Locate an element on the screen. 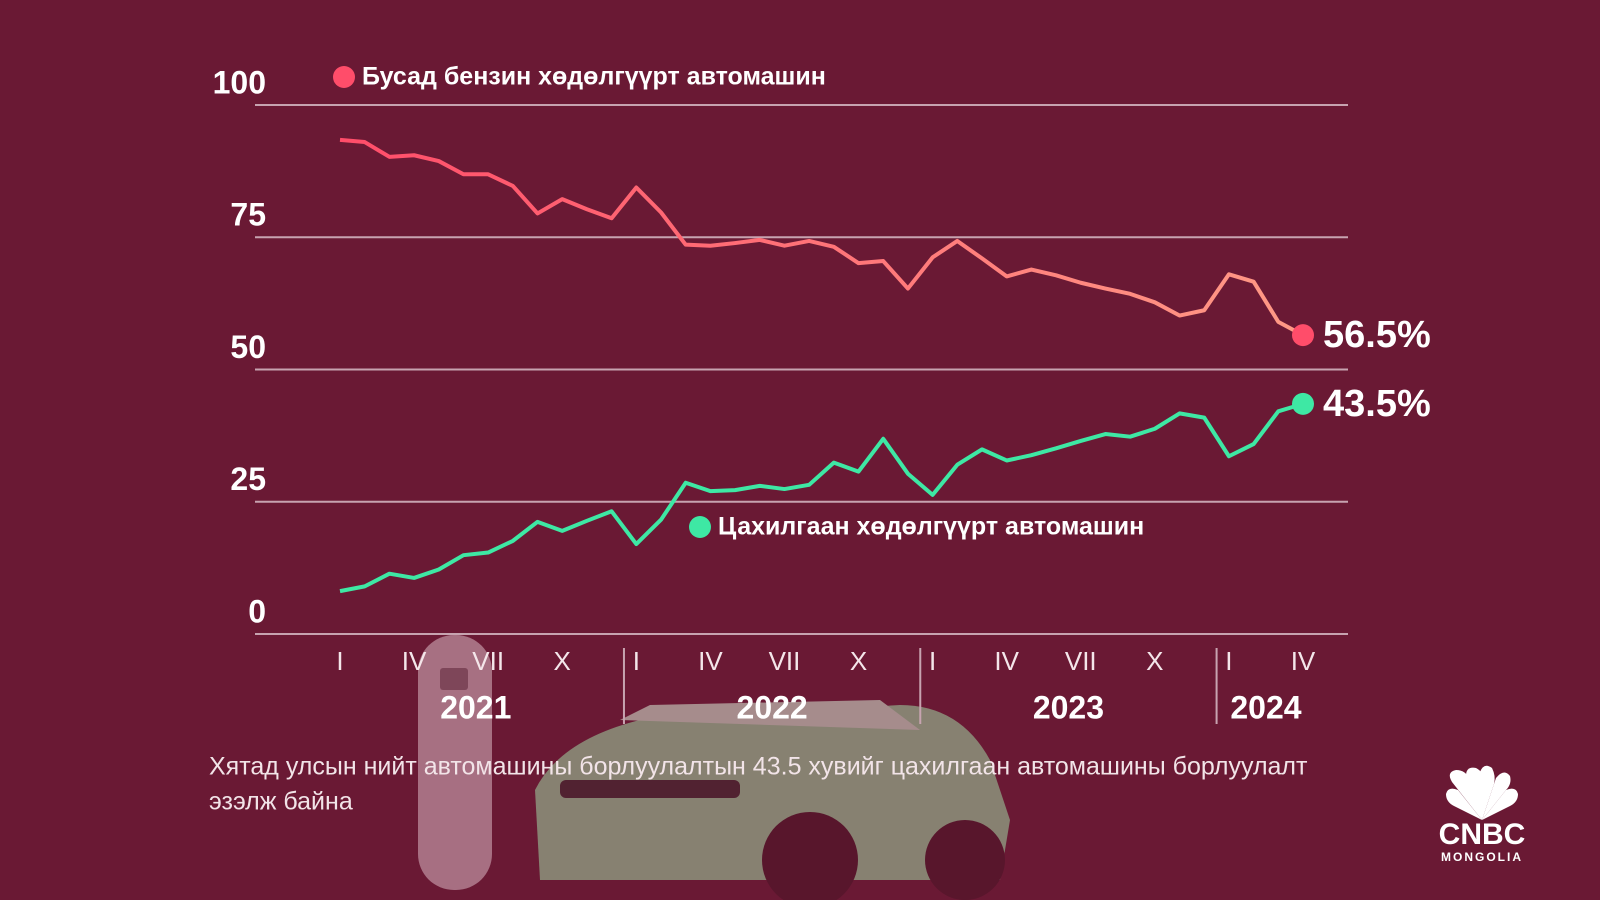  year-label: 2022 is located at coordinates (772, 707).